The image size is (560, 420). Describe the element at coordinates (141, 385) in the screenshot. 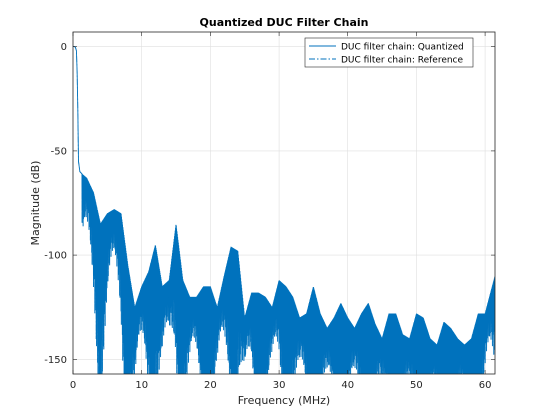

I see `x-tick-label: 10` at that location.